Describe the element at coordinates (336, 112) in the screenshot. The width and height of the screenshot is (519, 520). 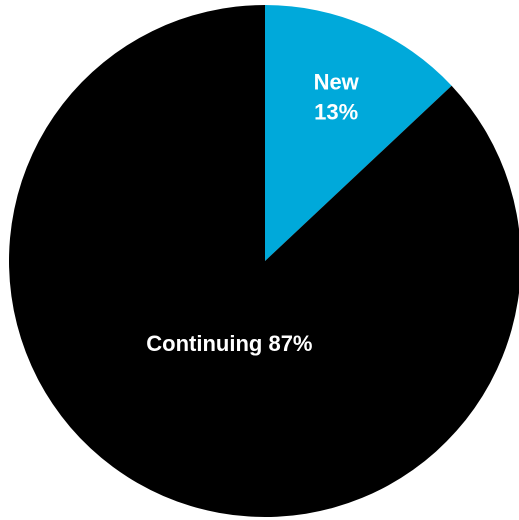
I see `slice-label-line: 13%` at that location.